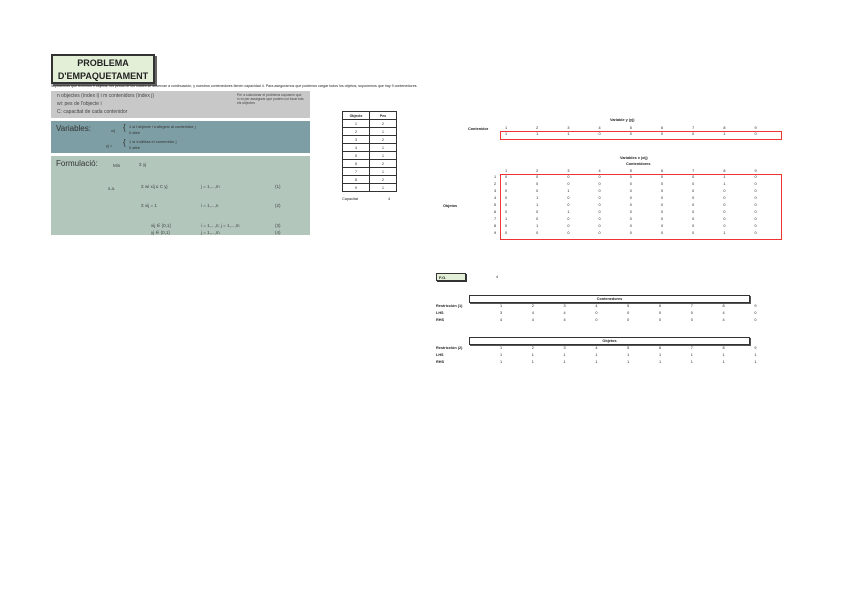 This screenshot has height=599, width=848. I want to click on x-col-header: 7, so click(693, 171).